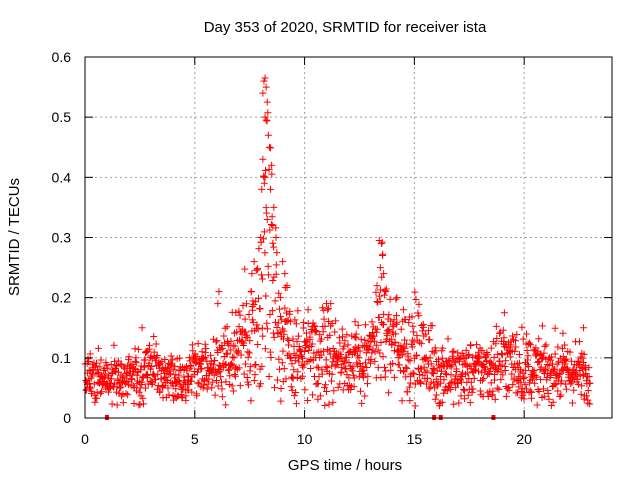 This screenshot has width=640, height=480. I want to click on x-tick-label: 0, so click(85, 439).